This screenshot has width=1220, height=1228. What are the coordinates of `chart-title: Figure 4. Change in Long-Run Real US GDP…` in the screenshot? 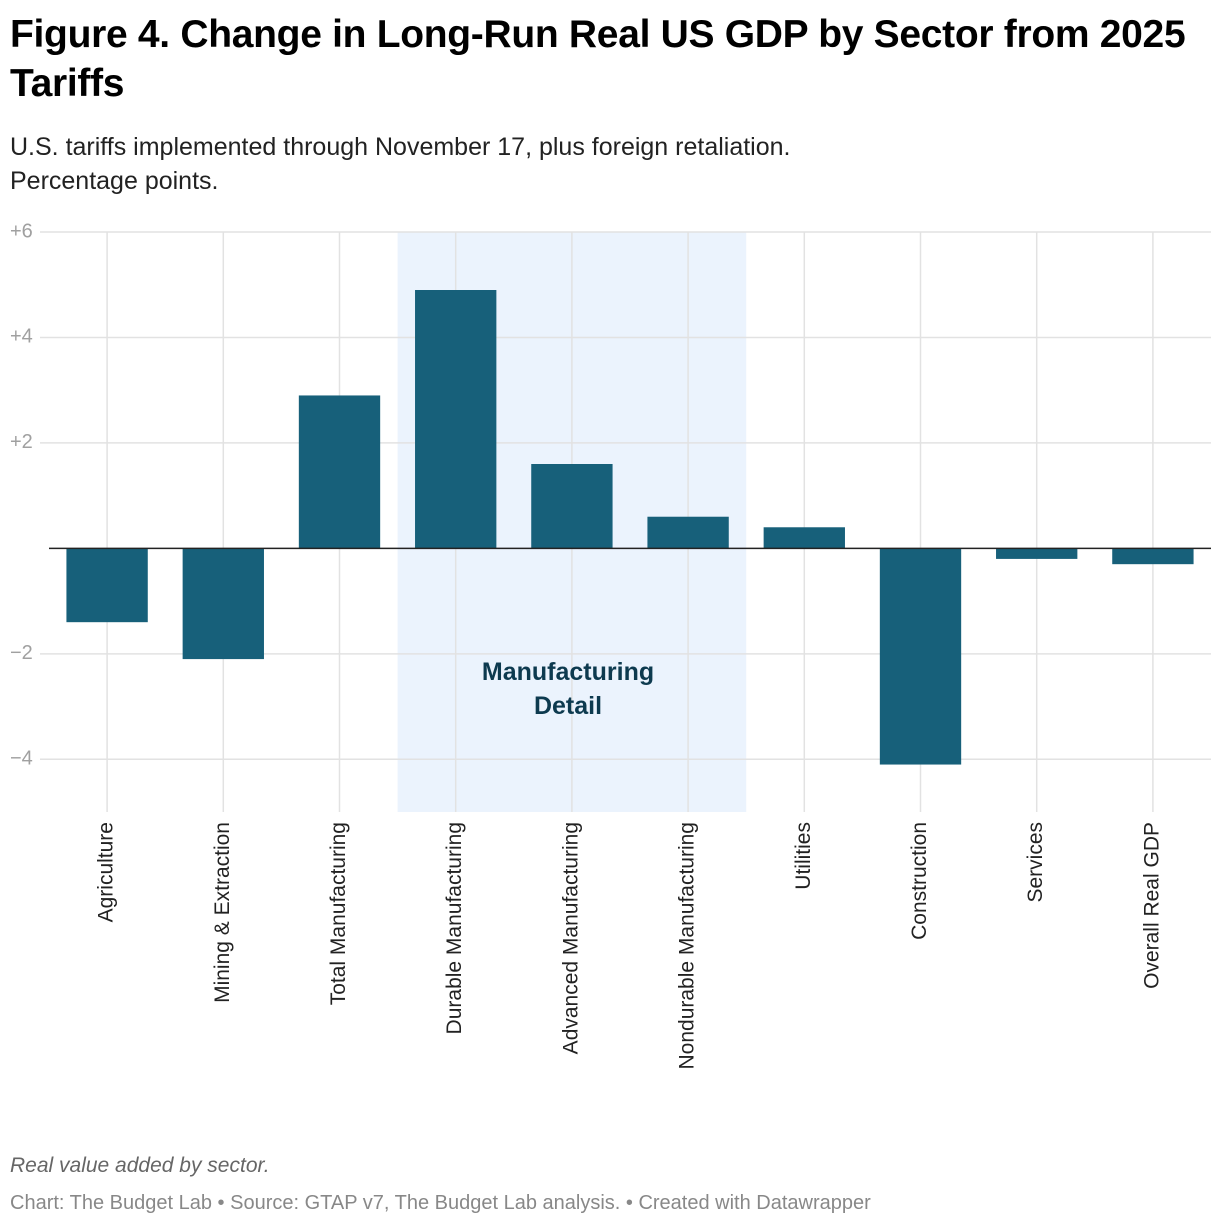 It's located at (598, 59).